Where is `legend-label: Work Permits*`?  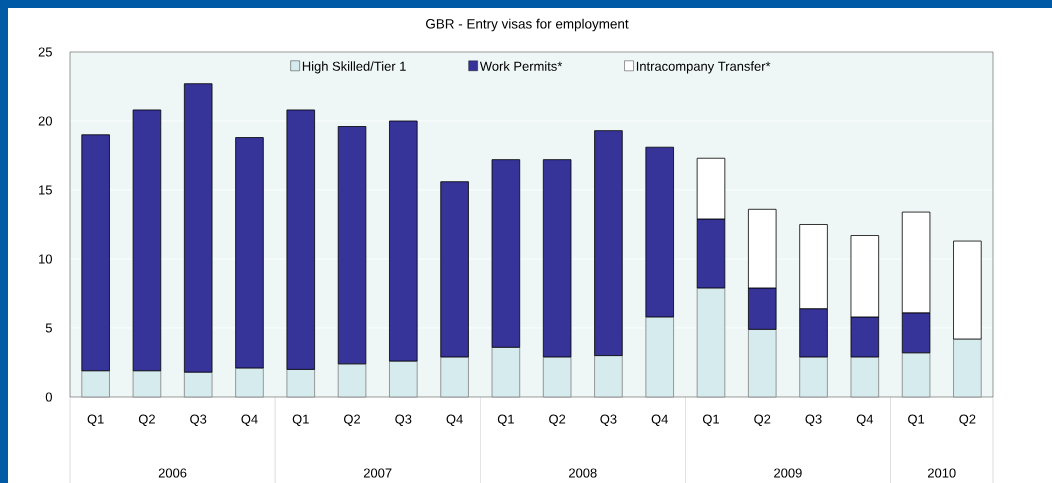 legend-label: Work Permits* is located at coordinates (521, 66).